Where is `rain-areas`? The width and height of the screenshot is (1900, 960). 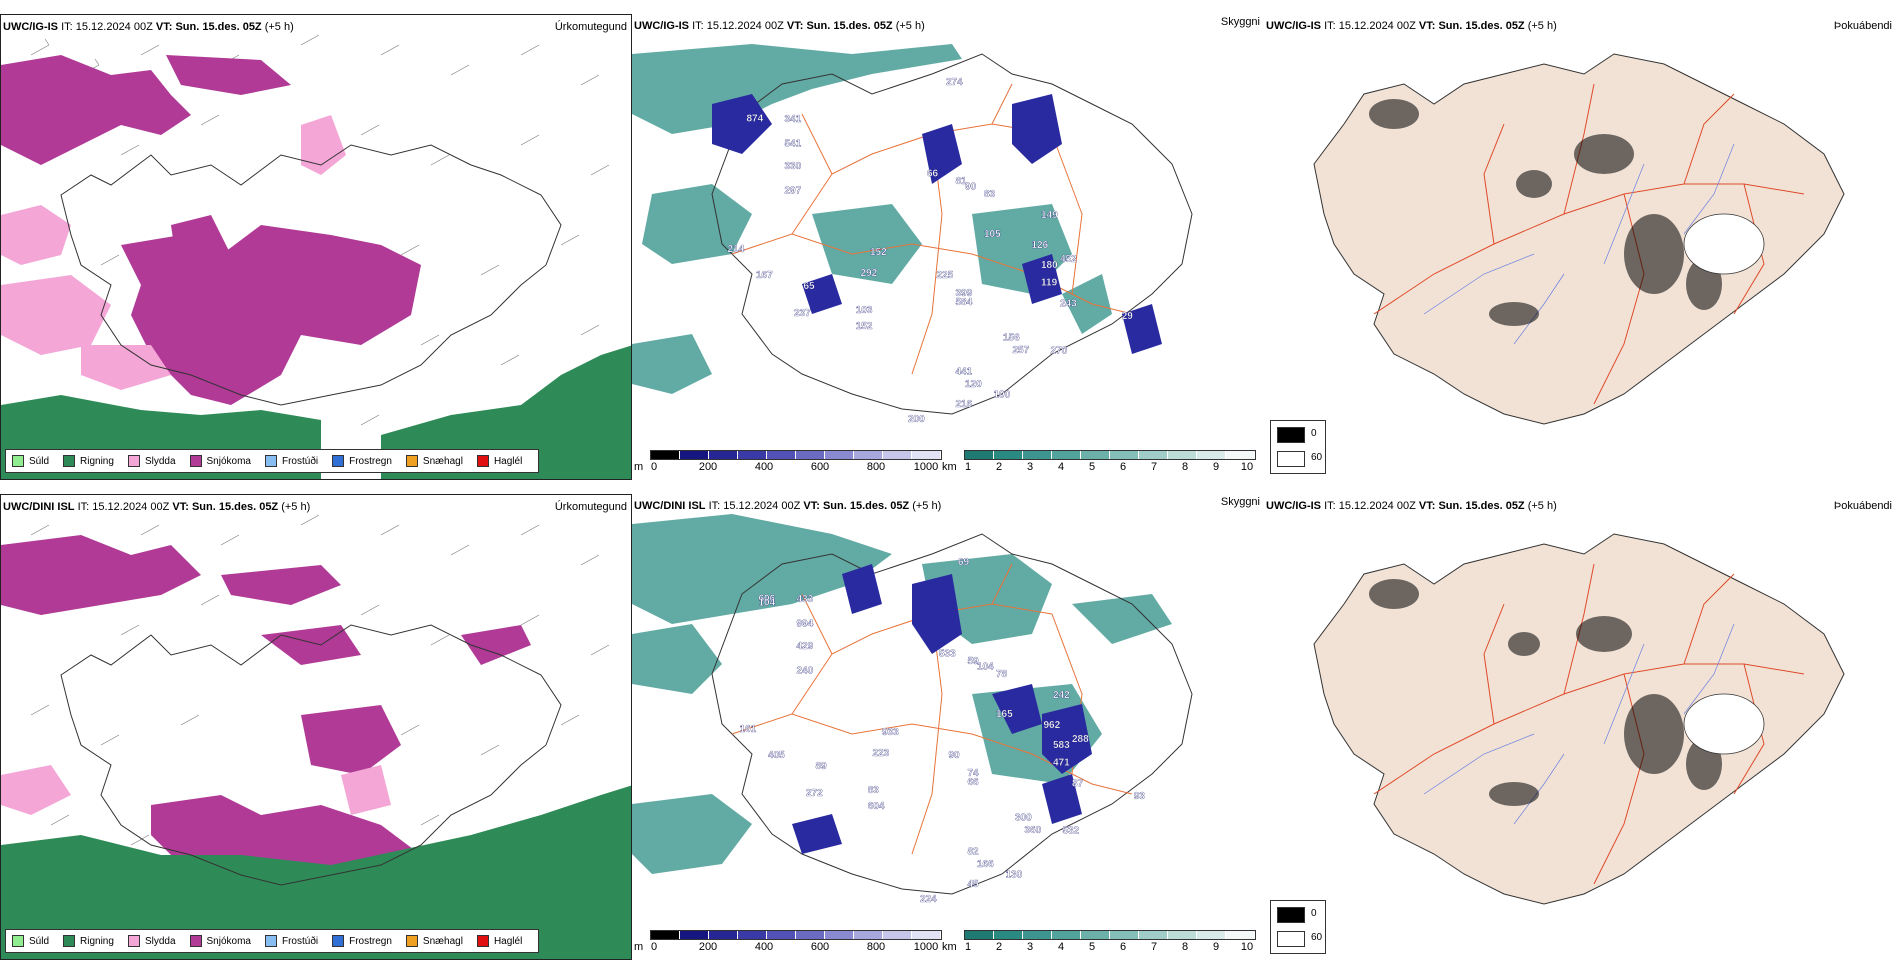
rain-areas is located at coordinates (316, 872).